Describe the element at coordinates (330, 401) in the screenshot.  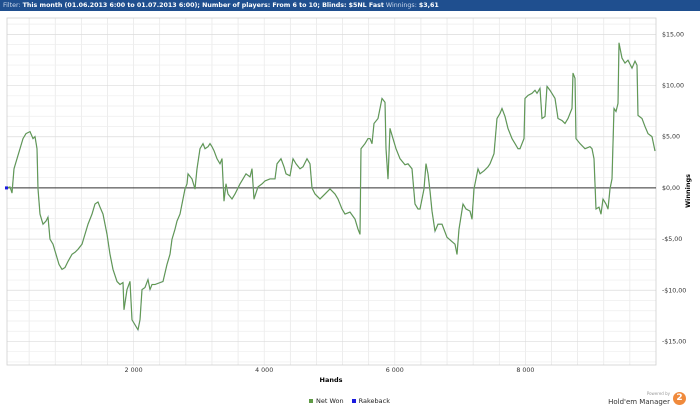
I see `legend-net-won-label: Net Won` at that location.